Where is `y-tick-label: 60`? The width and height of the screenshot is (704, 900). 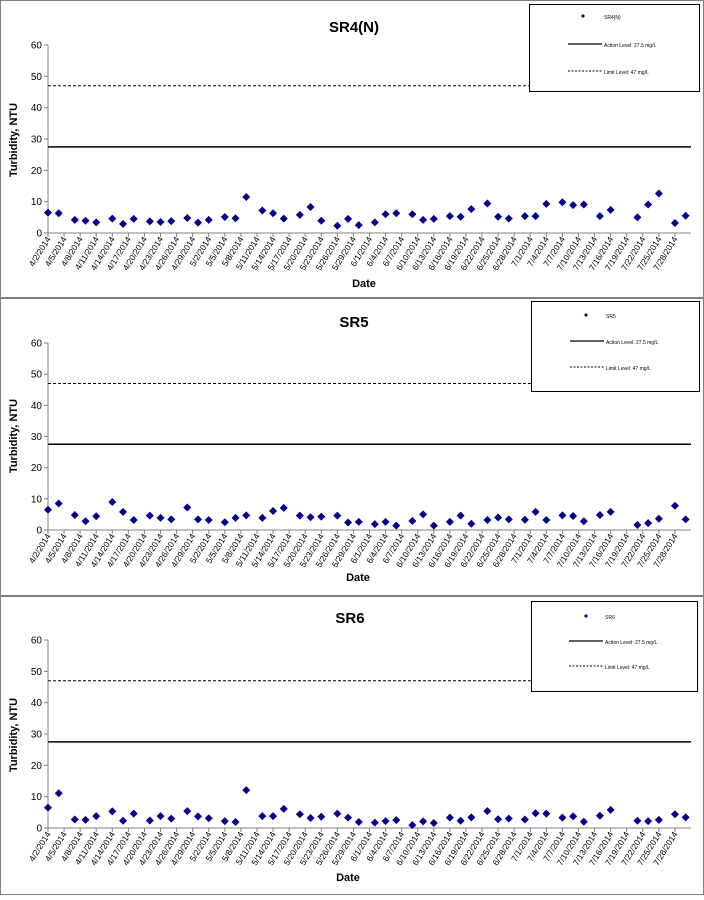 y-tick-label: 60 is located at coordinates (37, 46).